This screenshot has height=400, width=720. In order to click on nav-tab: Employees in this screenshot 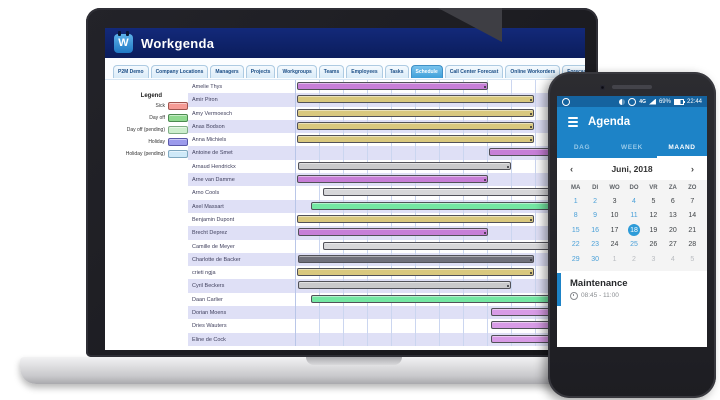, I will do `click(364, 71)`.